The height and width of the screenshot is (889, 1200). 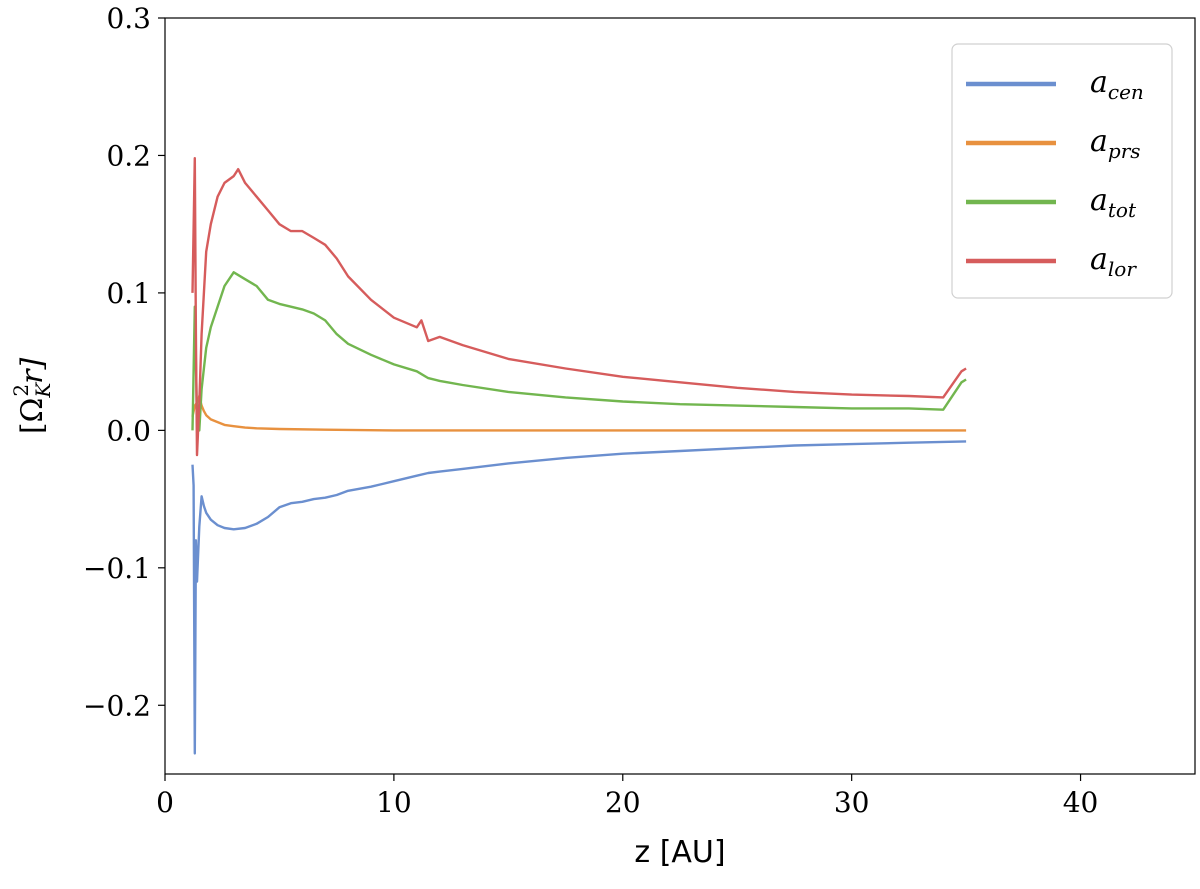 I want to click on y-axis-label: [ΩK2r], so click(x=32, y=396).